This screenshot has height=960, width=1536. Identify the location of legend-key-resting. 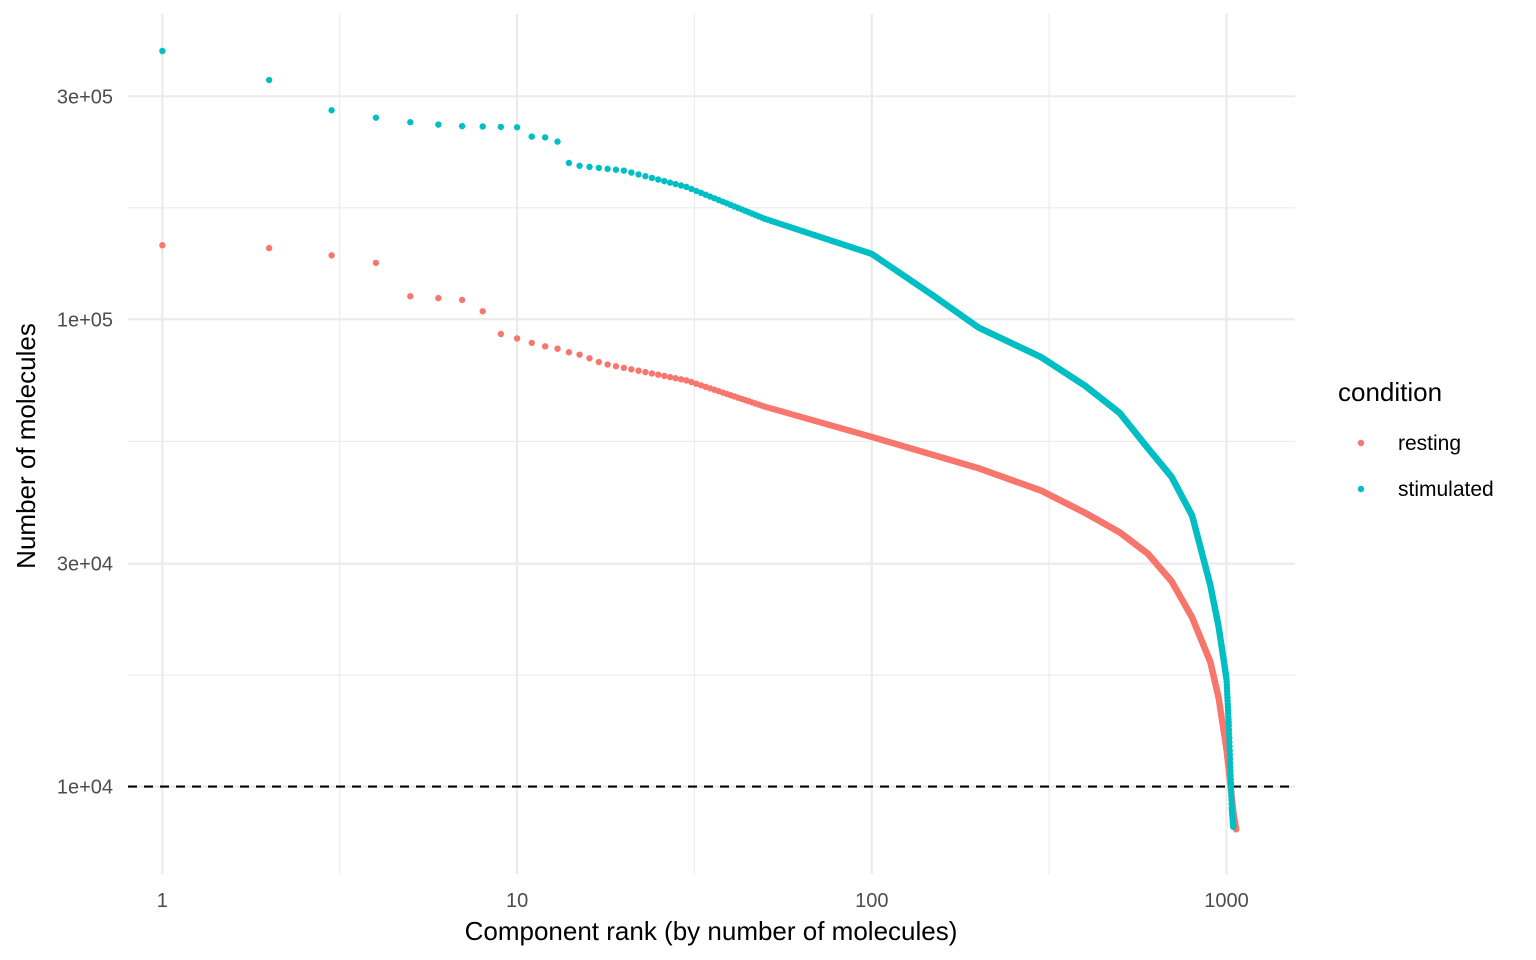
(1361, 443).